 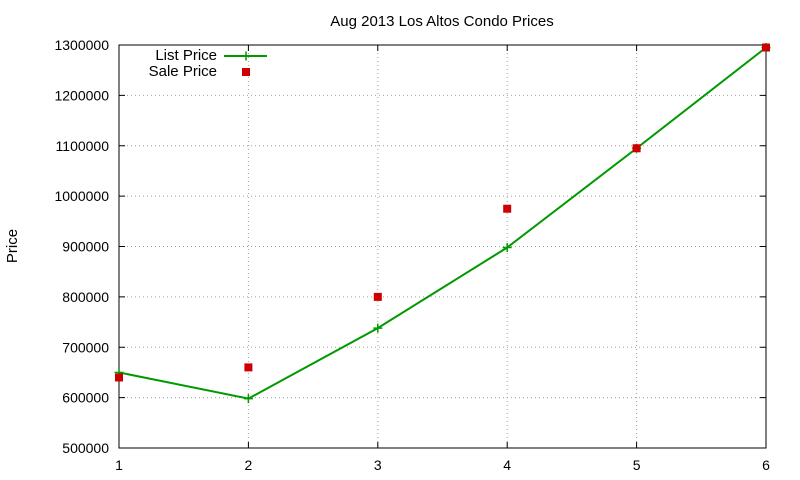 I want to click on x-tick-label: 1, so click(x=119, y=465).